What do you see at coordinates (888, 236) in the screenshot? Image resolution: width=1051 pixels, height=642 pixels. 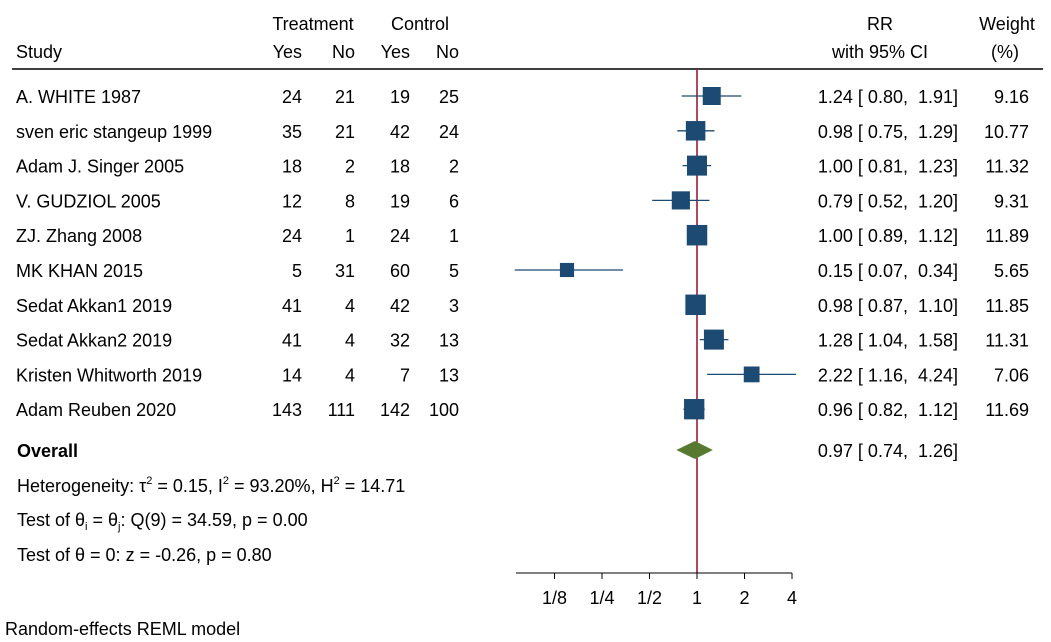 I see `rr-ci-text: 1.00 [ 0.89, 1.12]` at bounding box center [888, 236].